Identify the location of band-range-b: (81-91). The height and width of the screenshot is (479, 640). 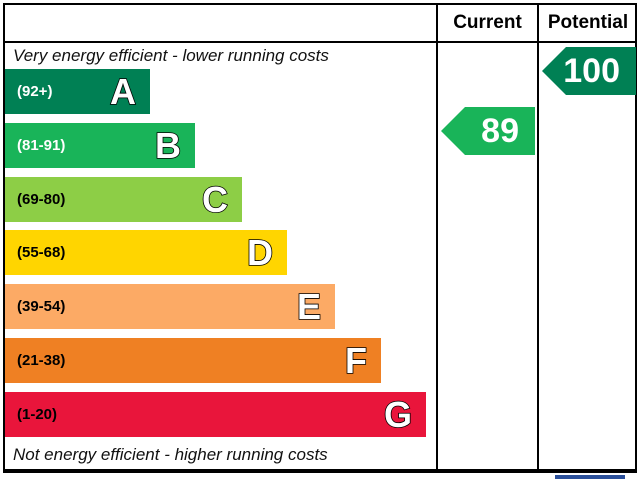
(41, 145).